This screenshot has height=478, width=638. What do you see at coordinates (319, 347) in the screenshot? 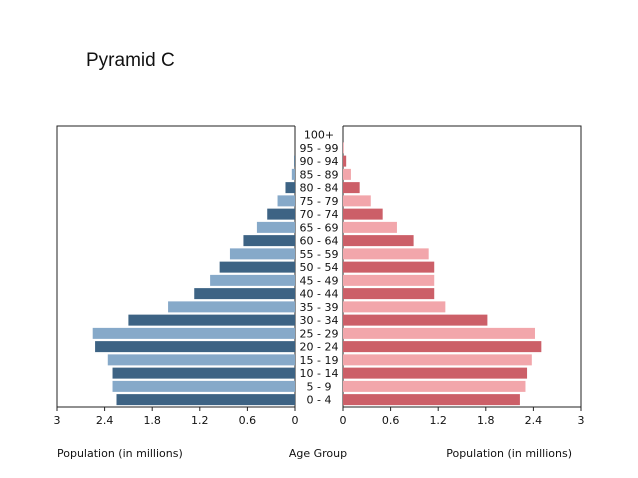
I see `age-group-label: 20 - 24` at bounding box center [319, 347].